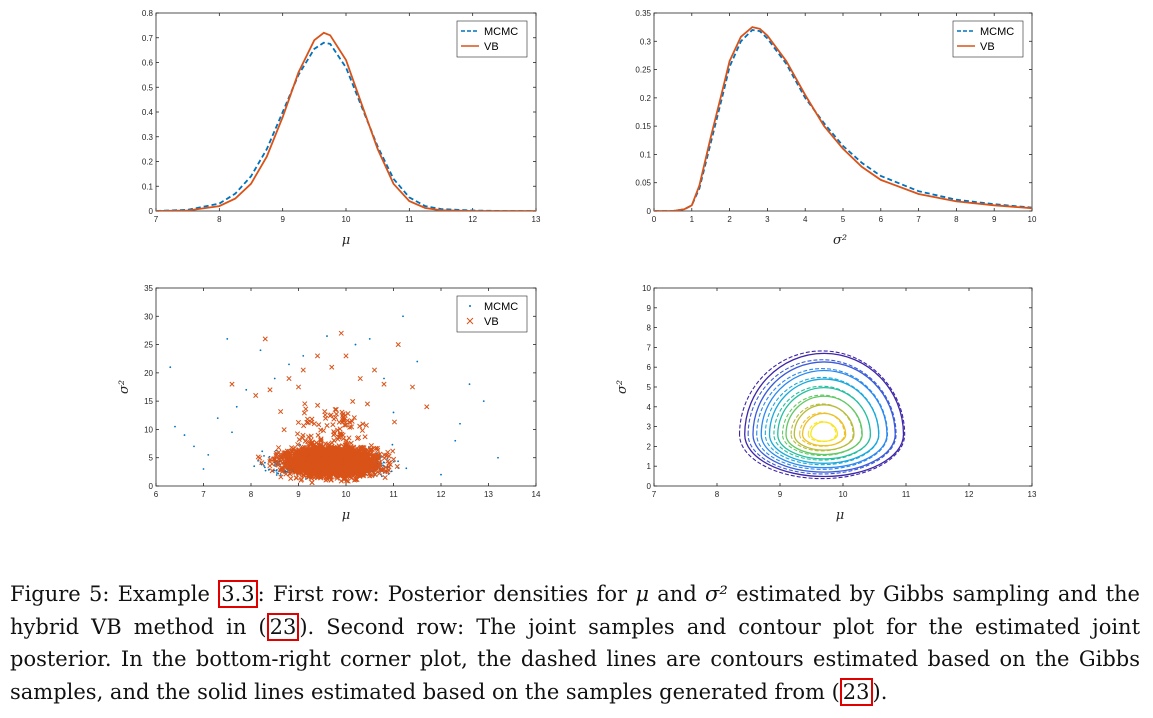 Image resolution: width=1153 pixels, height=718 pixels. Describe the element at coordinates (649, 446) in the screenshot. I see `y-tick-label: 2` at that location.